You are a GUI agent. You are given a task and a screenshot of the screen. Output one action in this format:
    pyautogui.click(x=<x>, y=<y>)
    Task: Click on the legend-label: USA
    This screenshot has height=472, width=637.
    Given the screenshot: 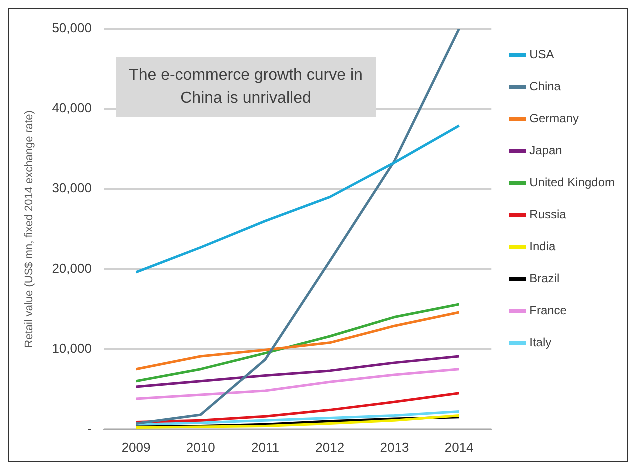 What is the action you would take?
    pyautogui.click(x=542, y=54)
    